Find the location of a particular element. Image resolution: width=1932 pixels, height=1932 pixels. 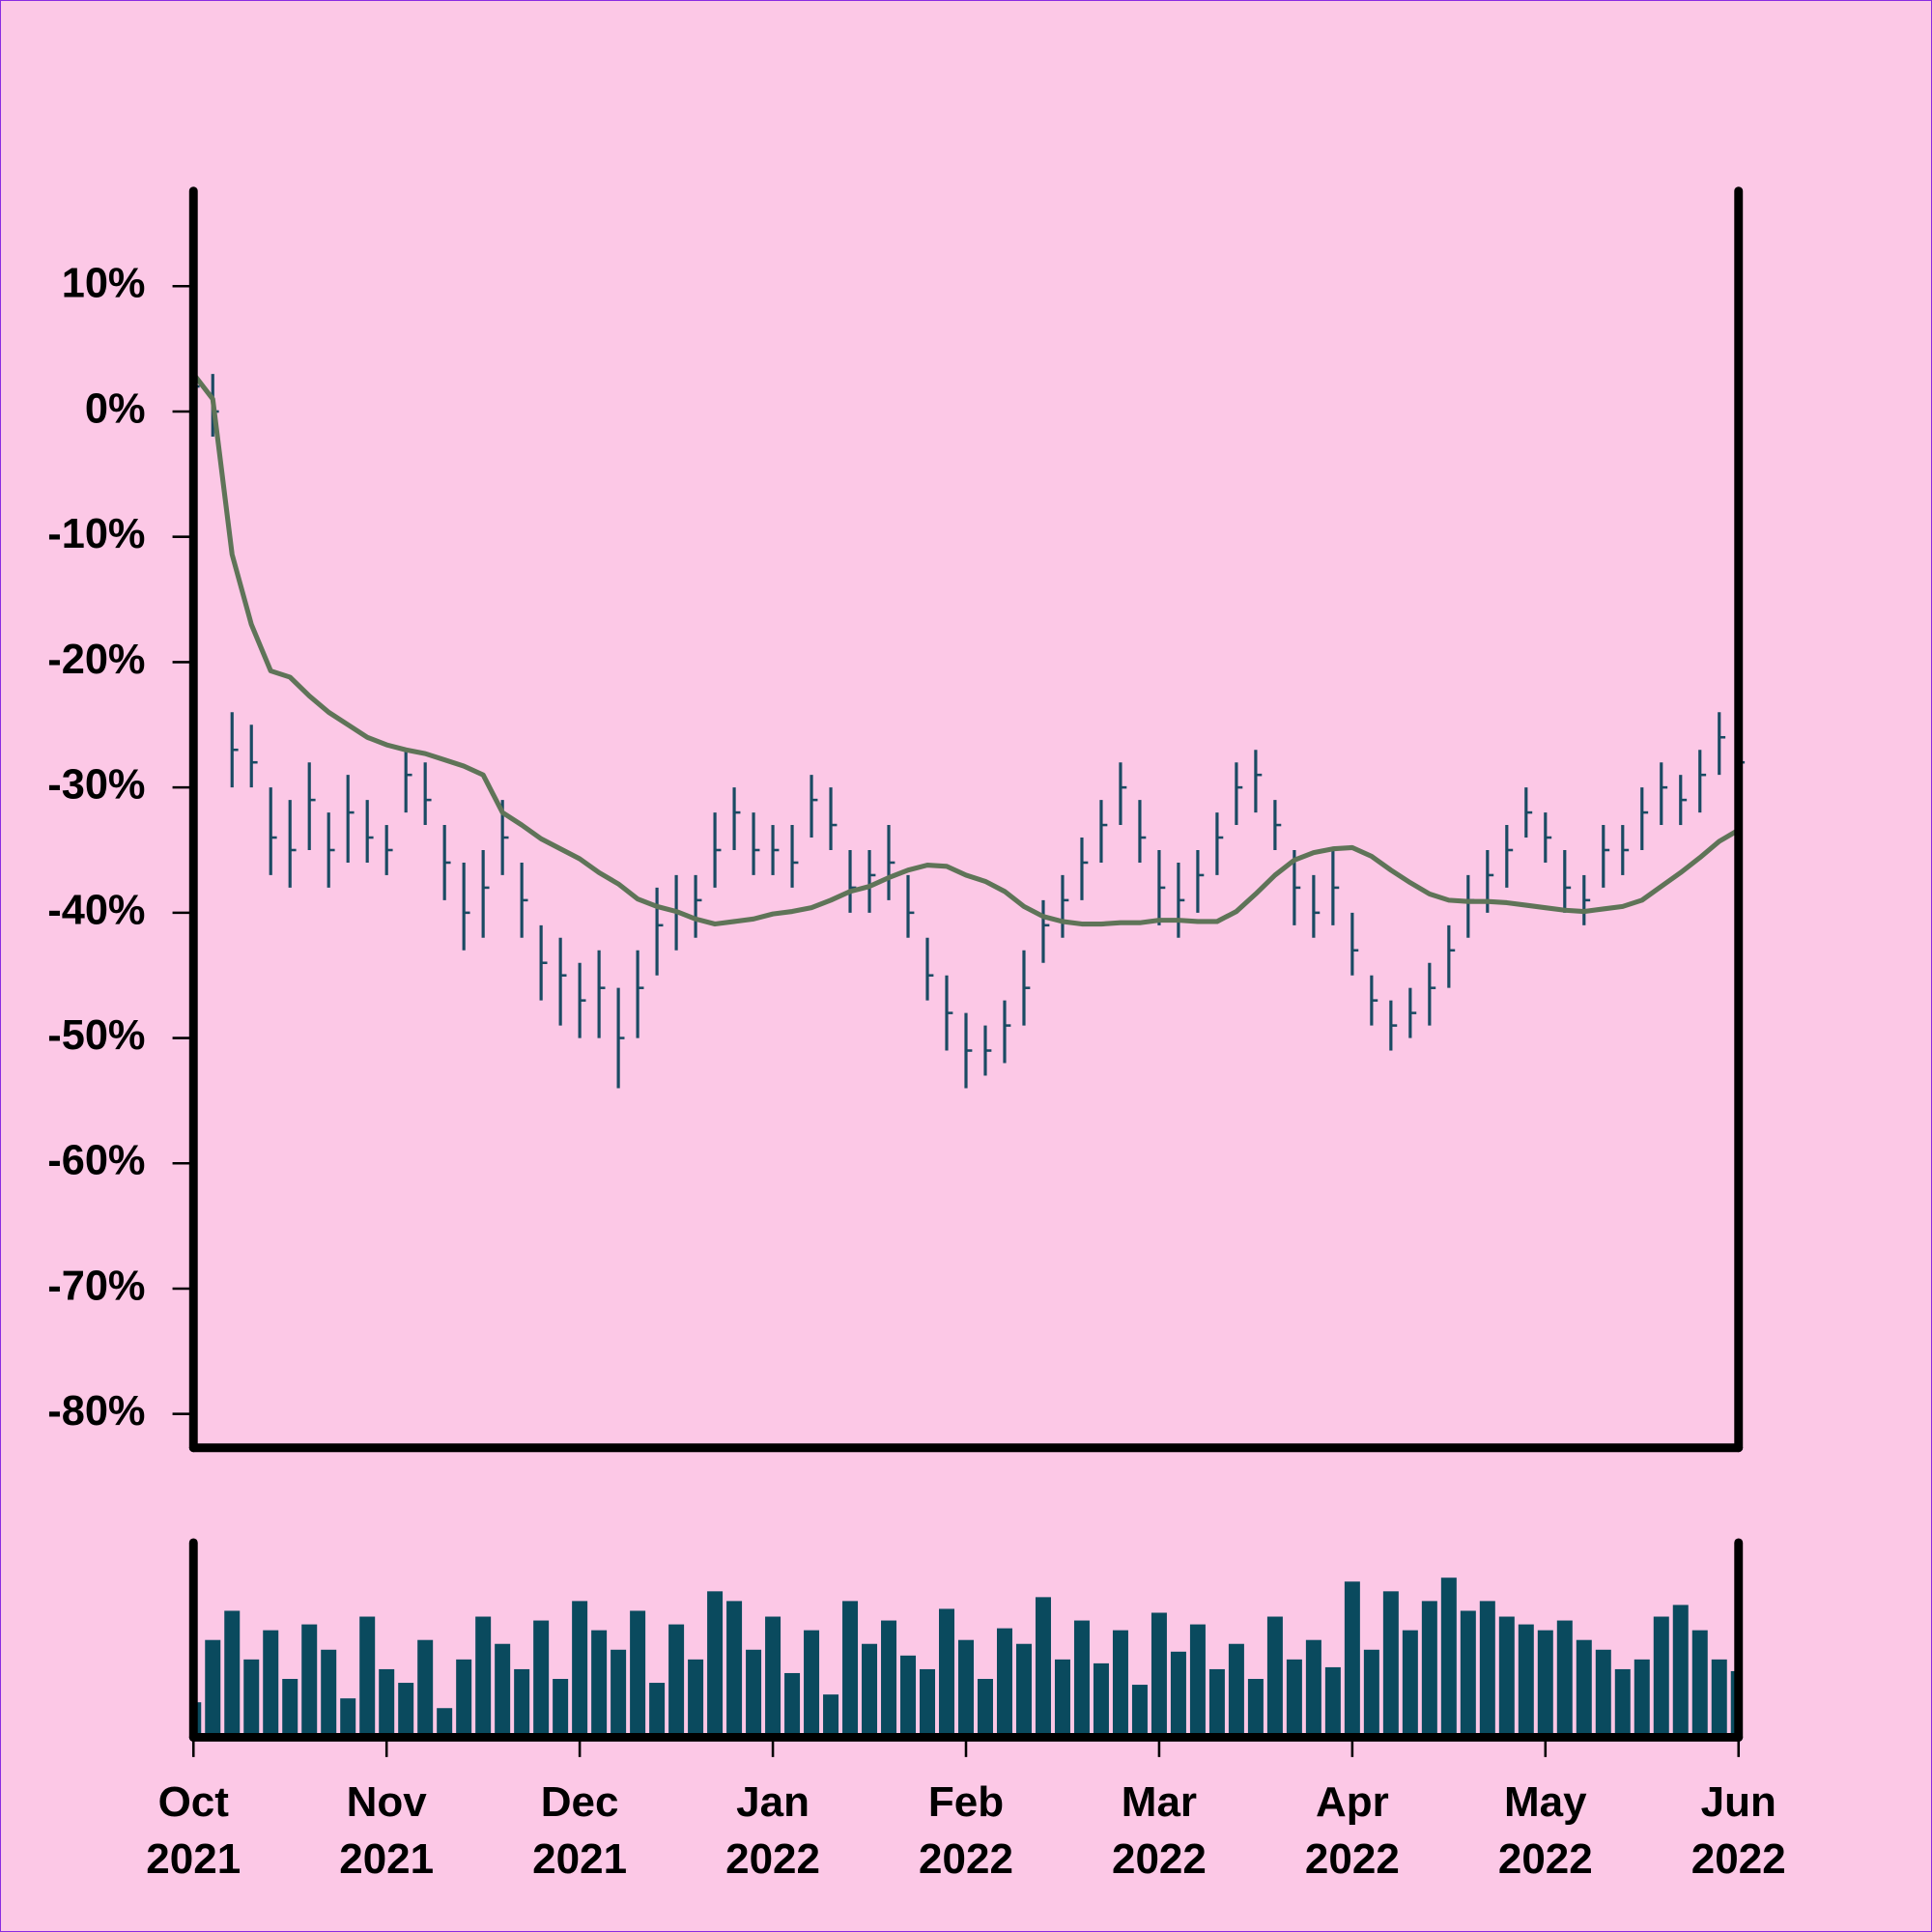

y-tick-label: -10% is located at coordinates (96, 534).